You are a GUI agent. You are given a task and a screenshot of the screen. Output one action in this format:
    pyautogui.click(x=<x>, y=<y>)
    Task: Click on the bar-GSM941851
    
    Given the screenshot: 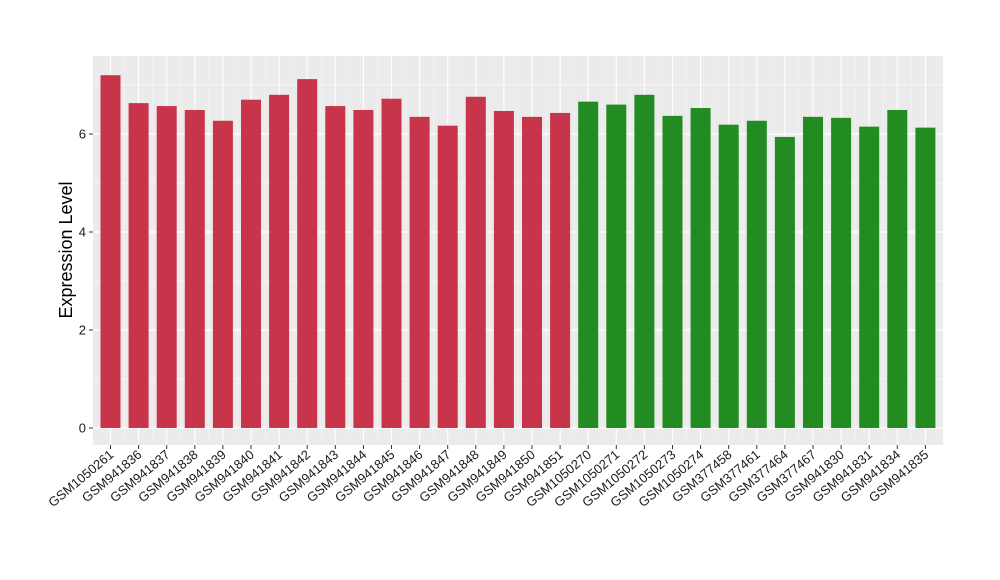 What is the action you would take?
    pyautogui.click(x=560, y=270)
    